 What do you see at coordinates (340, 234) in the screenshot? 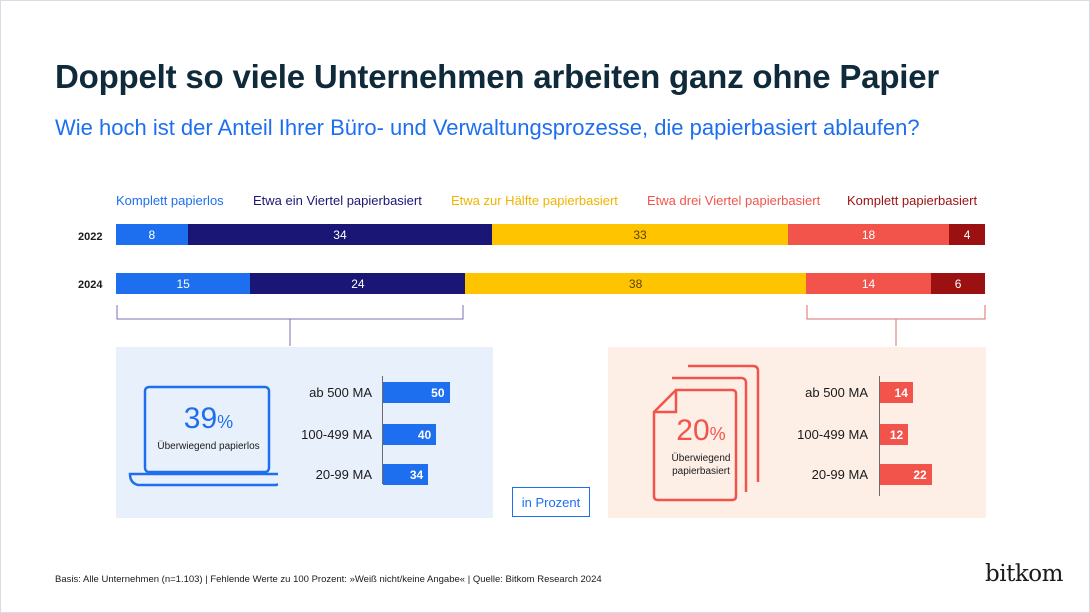
I see `bar-segment-2022-2: 34` at bounding box center [340, 234].